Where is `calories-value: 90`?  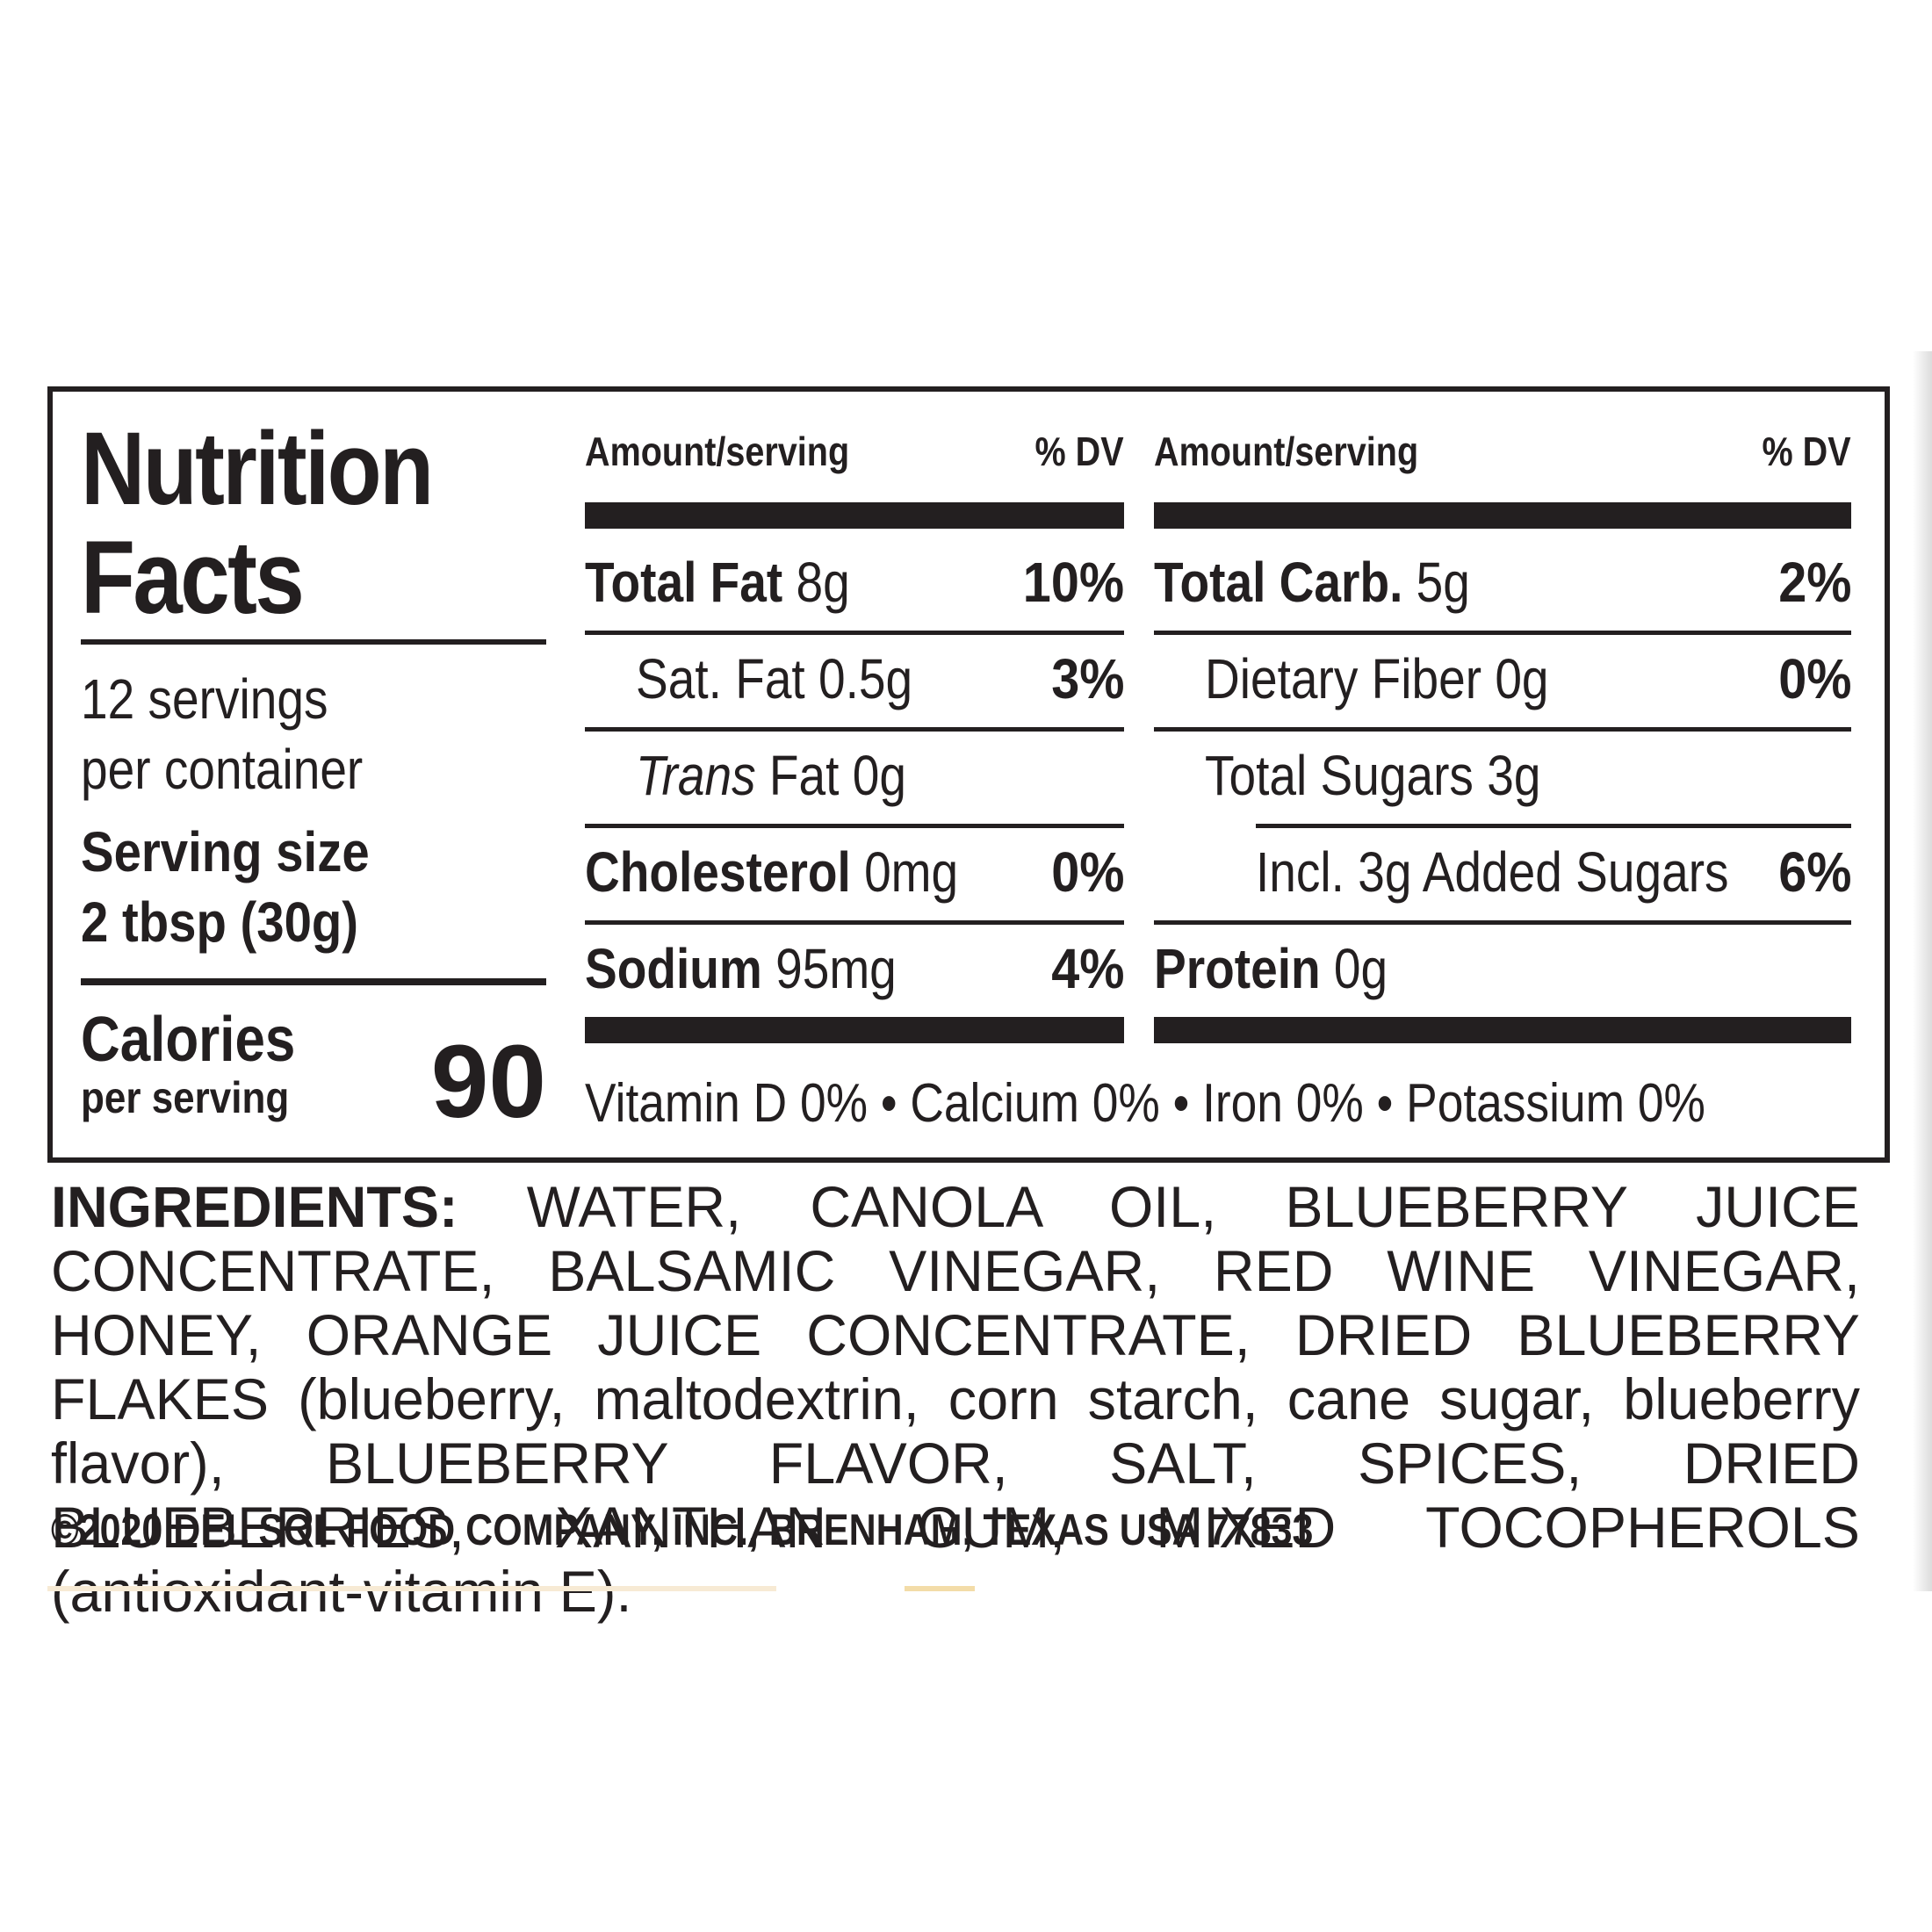 calories-value: 90 is located at coordinates (488, 1082).